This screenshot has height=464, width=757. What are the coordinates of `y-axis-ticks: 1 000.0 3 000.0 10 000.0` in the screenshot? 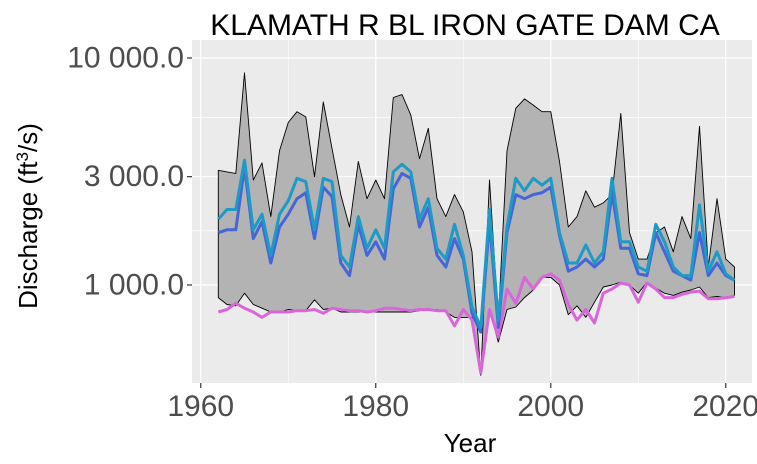 It's located at (129, 171).